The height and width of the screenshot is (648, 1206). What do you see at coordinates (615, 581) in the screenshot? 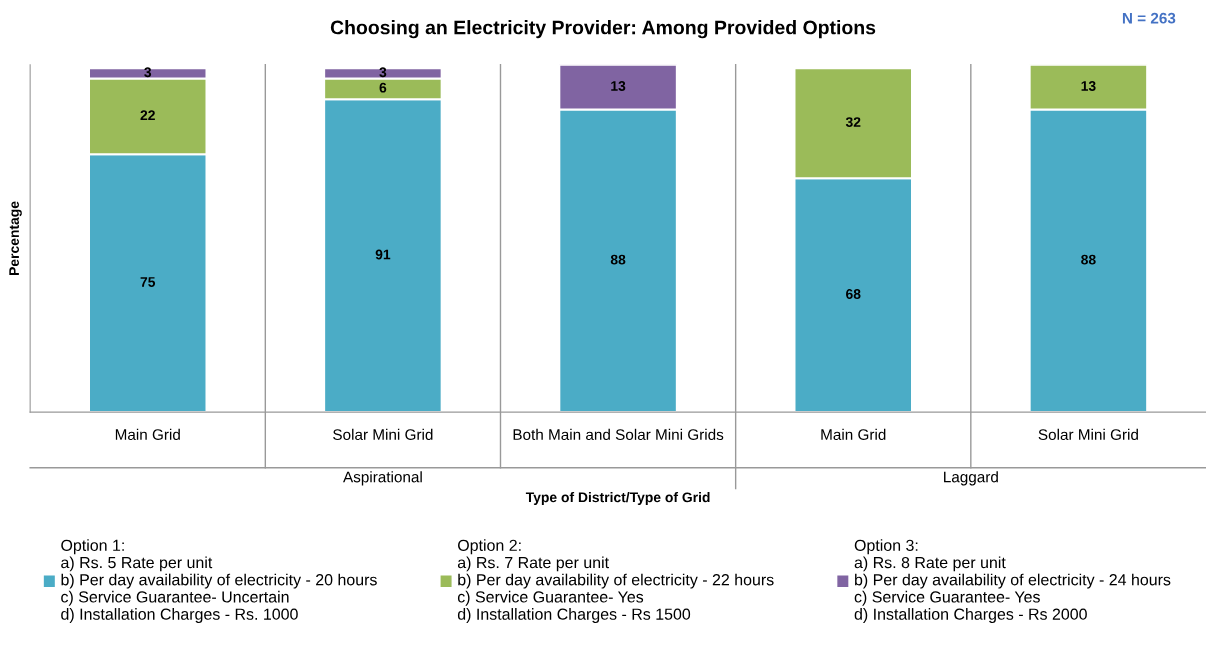
I see `legend-label: Option 2: a) Rs. 7 Rate per unit b) Per day availability of electricity - 22 hours c) Service Guarantee- Yes d) Installation Charges - Rs 1500` at bounding box center [615, 581].